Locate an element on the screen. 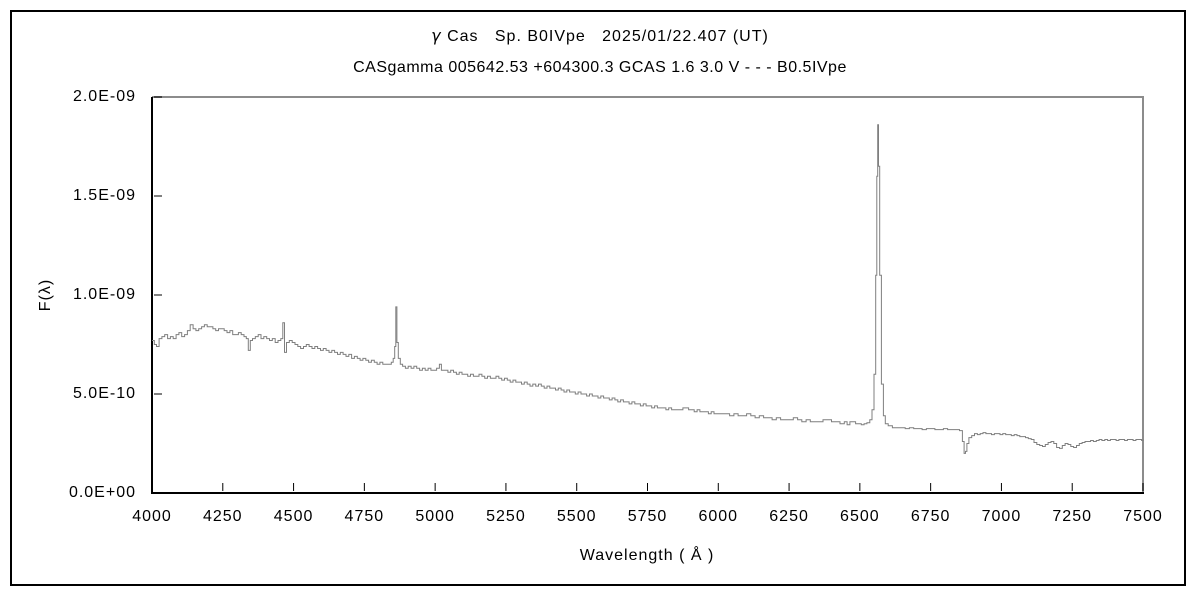 The width and height of the screenshot is (1200, 600). x-tick-label: 5500 is located at coordinates (576, 516).